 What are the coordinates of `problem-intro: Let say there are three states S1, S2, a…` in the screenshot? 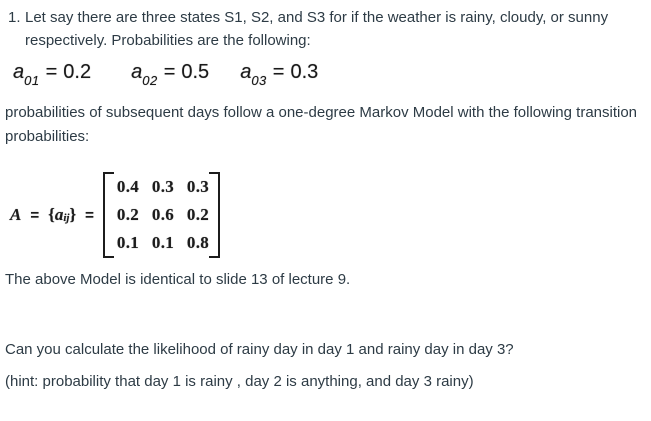 It's located at (336, 29).